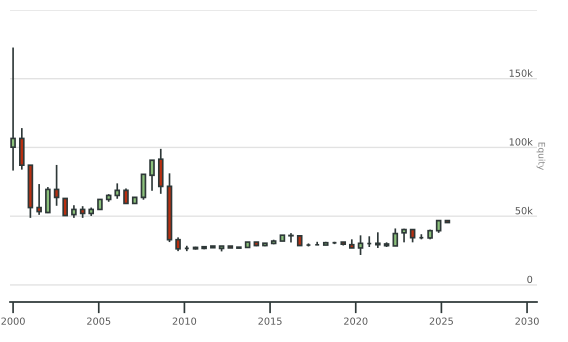  Describe the element at coordinates (13, 321) in the screenshot. I see `x-tick-label: 2000` at that location.